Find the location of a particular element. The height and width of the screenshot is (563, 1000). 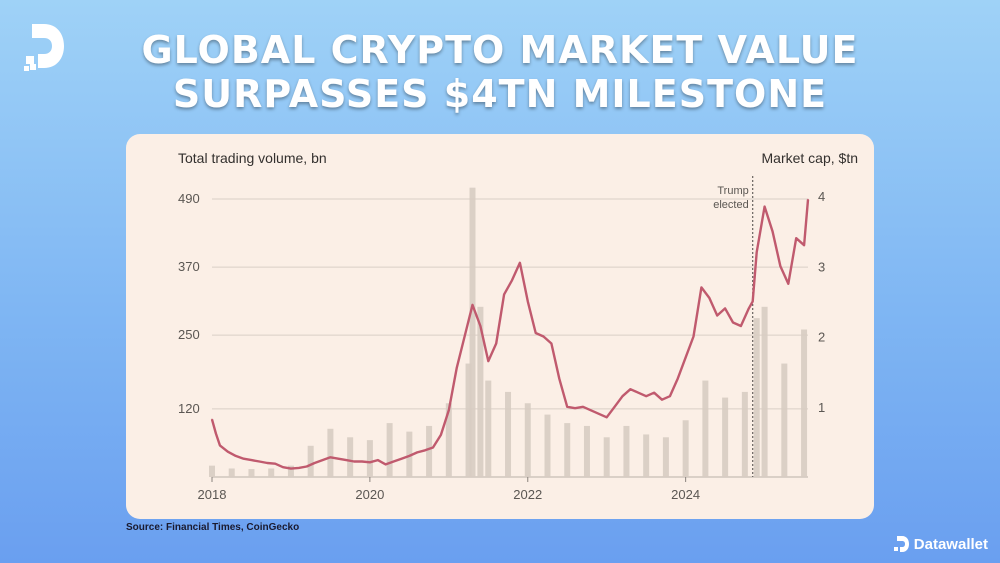

left-tick-label: 250 is located at coordinates (189, 334).